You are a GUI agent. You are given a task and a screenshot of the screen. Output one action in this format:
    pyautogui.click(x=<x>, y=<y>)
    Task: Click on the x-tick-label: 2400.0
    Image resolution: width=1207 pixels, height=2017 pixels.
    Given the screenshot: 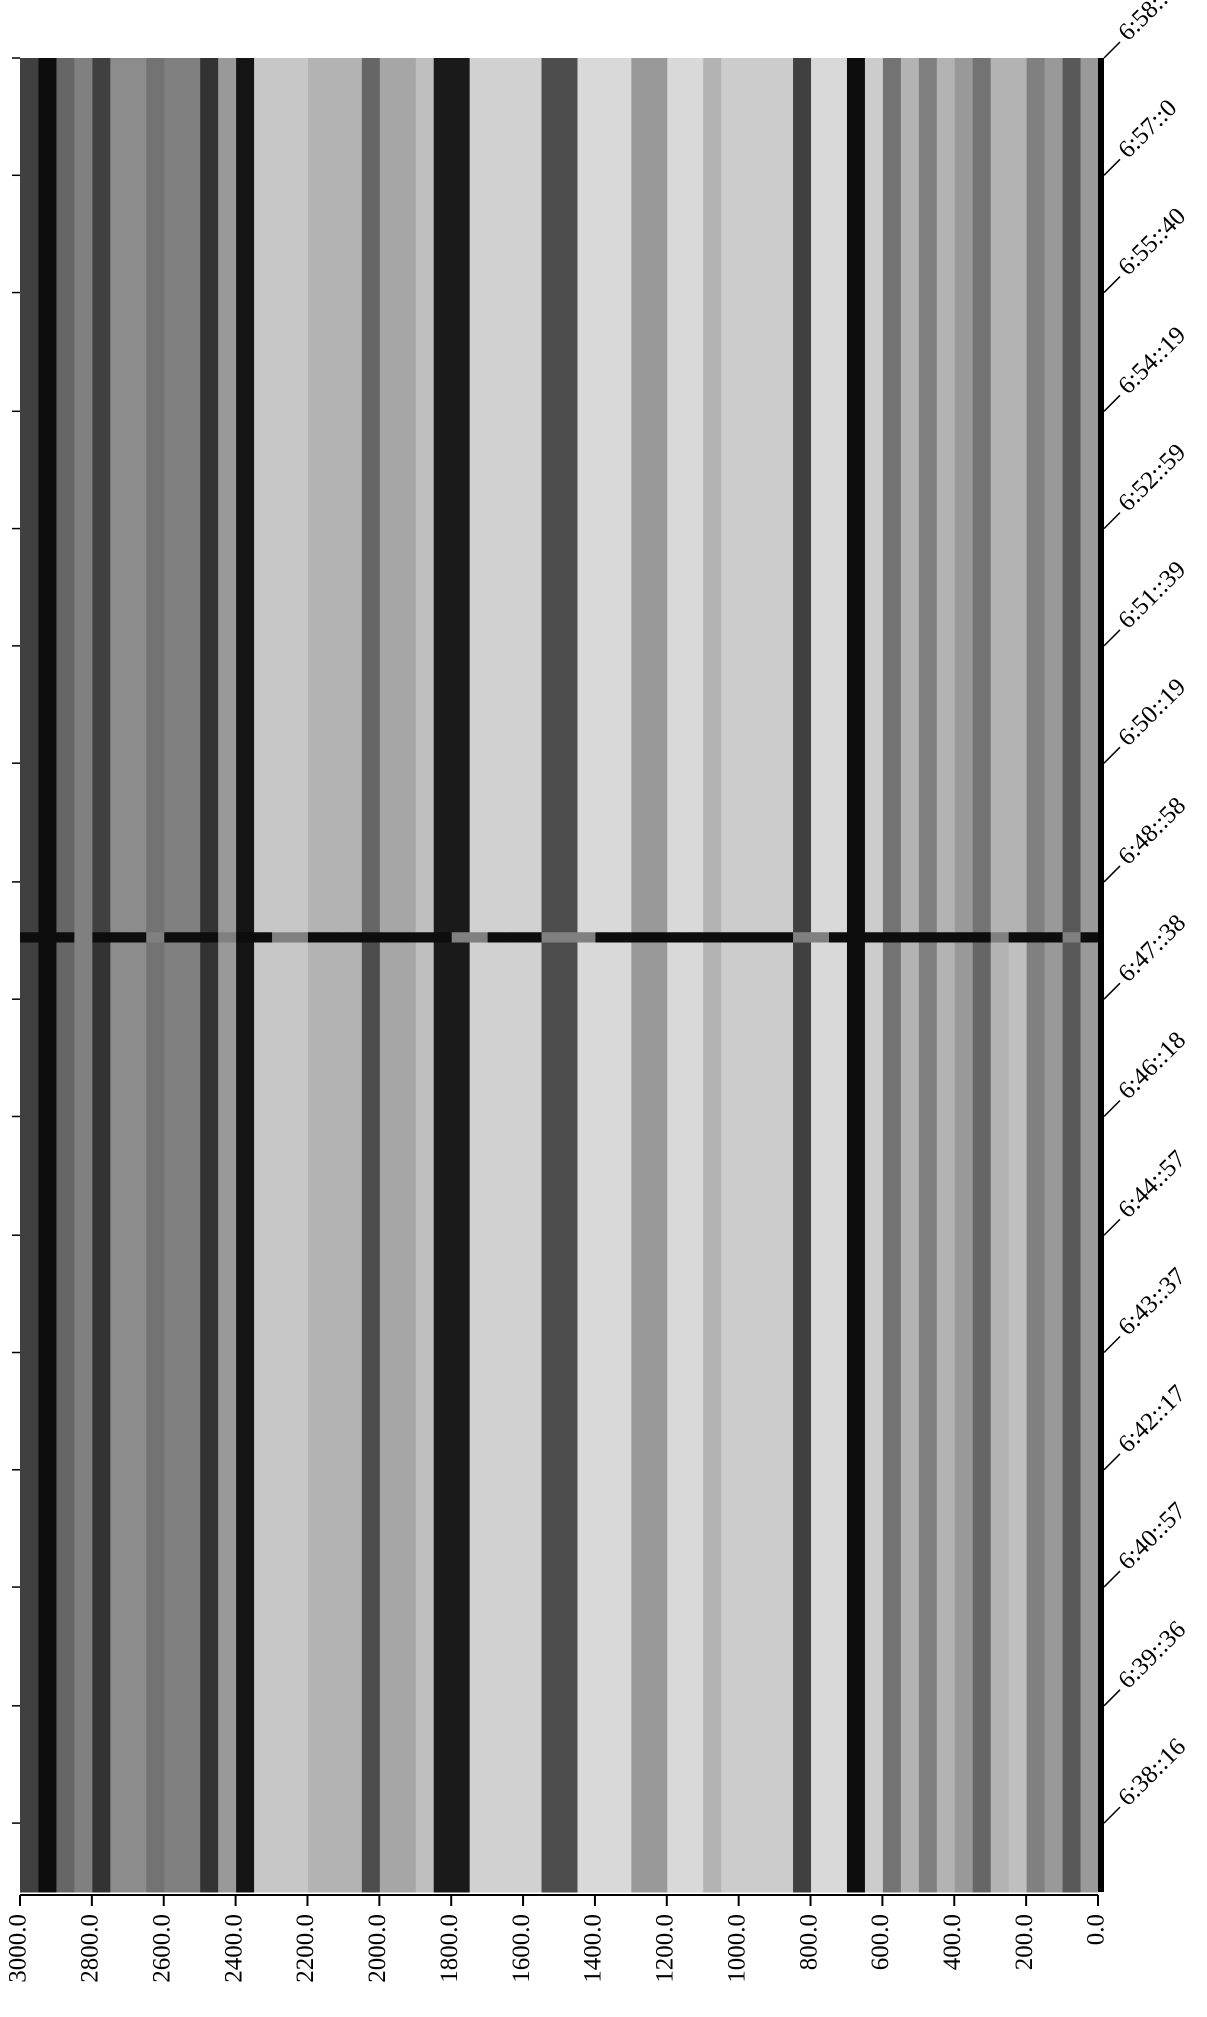 What is the action you would take?
    pyautogui.click(x=233, y=1948)
    